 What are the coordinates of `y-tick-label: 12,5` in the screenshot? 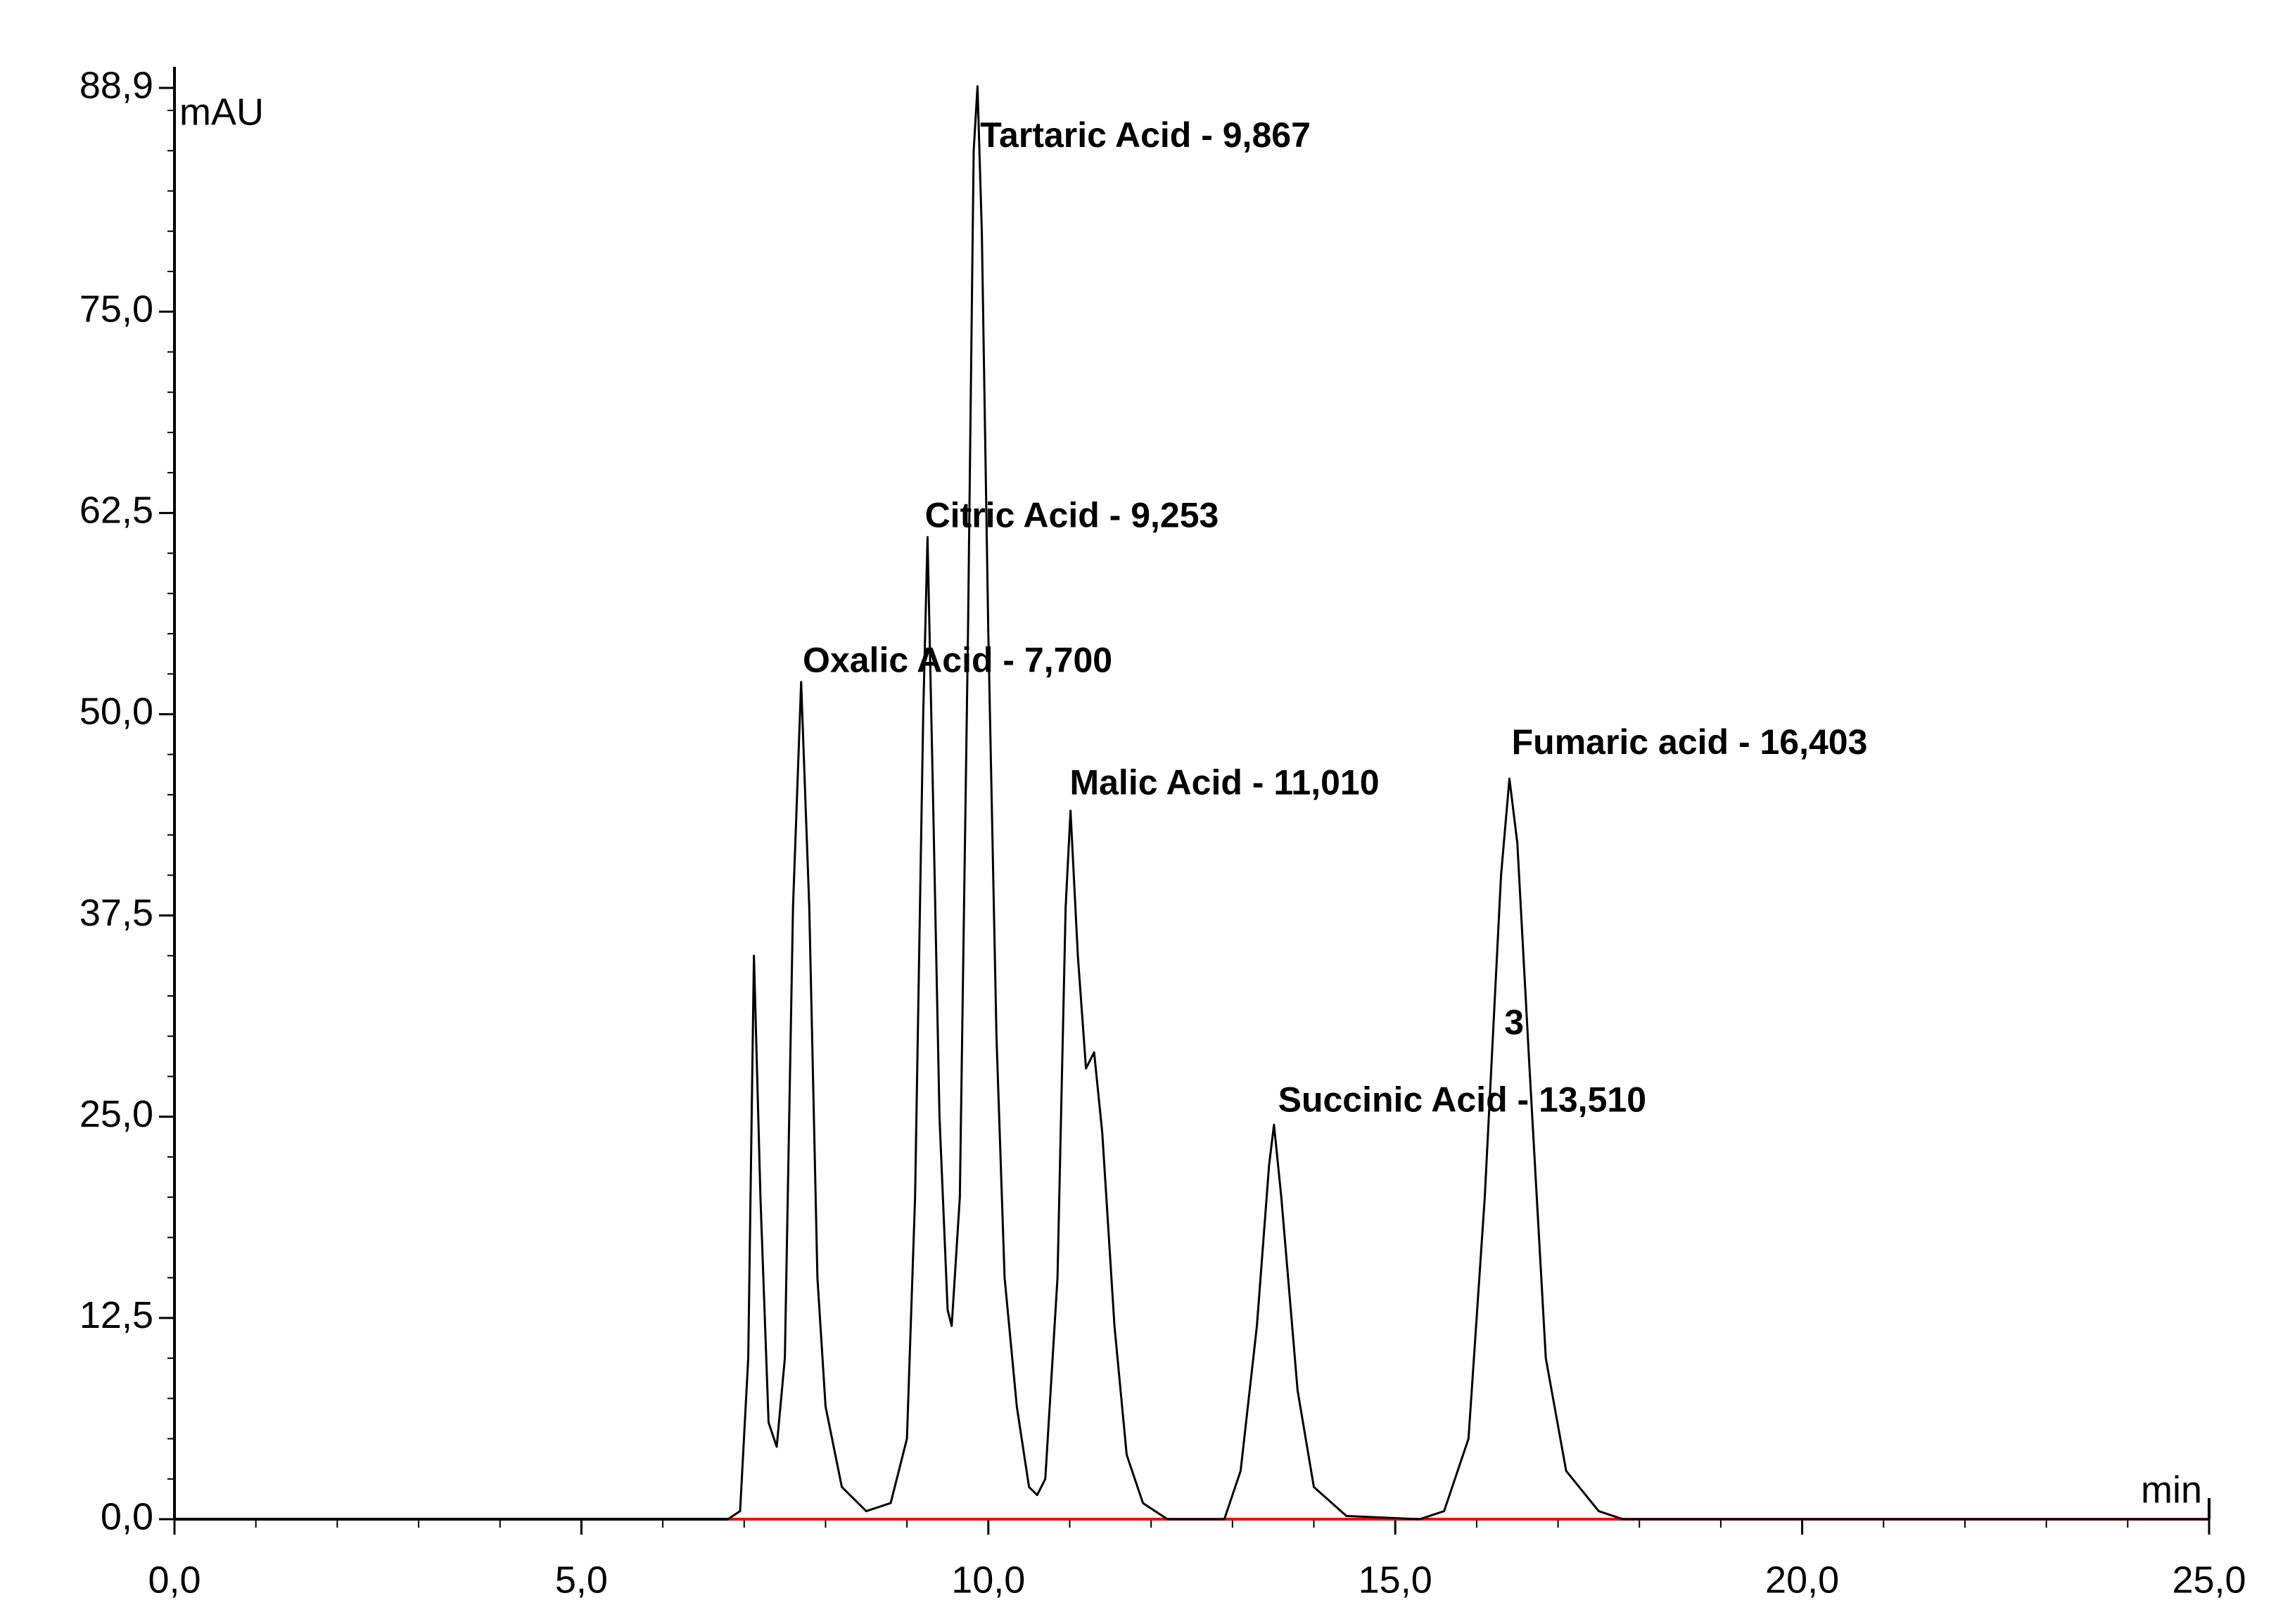 It's located at (116, 1315).